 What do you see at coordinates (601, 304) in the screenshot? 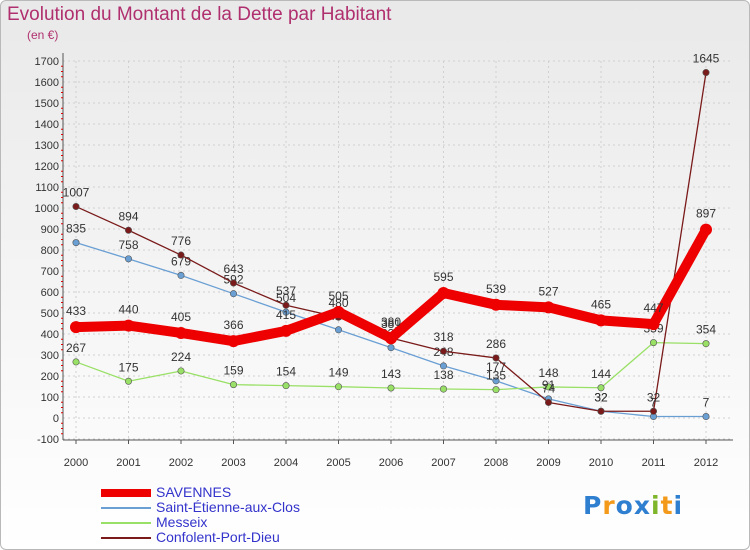
I see `data-label: 465` at bounding box center [601, 304].